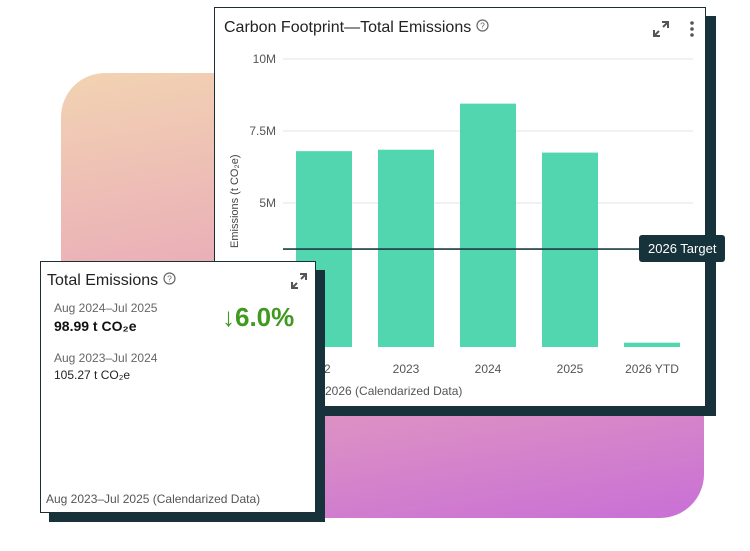 Image resolution: width=750 pixels, height=551 pixels. I want to click on total-title-row: Total Emissions ?, so click(111, 281).